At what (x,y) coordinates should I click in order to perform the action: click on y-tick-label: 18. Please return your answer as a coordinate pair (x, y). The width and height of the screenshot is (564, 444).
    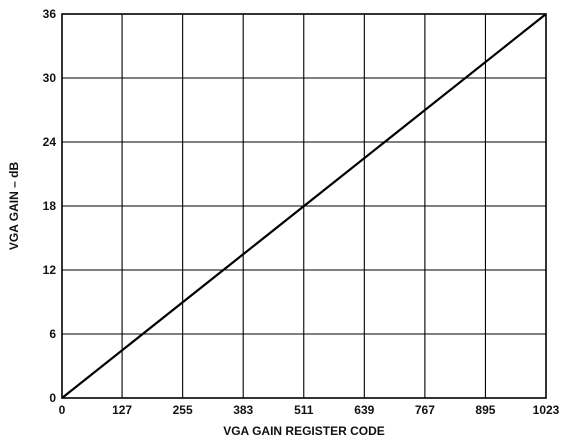
    Looking at the image, I should click on (50, 206).